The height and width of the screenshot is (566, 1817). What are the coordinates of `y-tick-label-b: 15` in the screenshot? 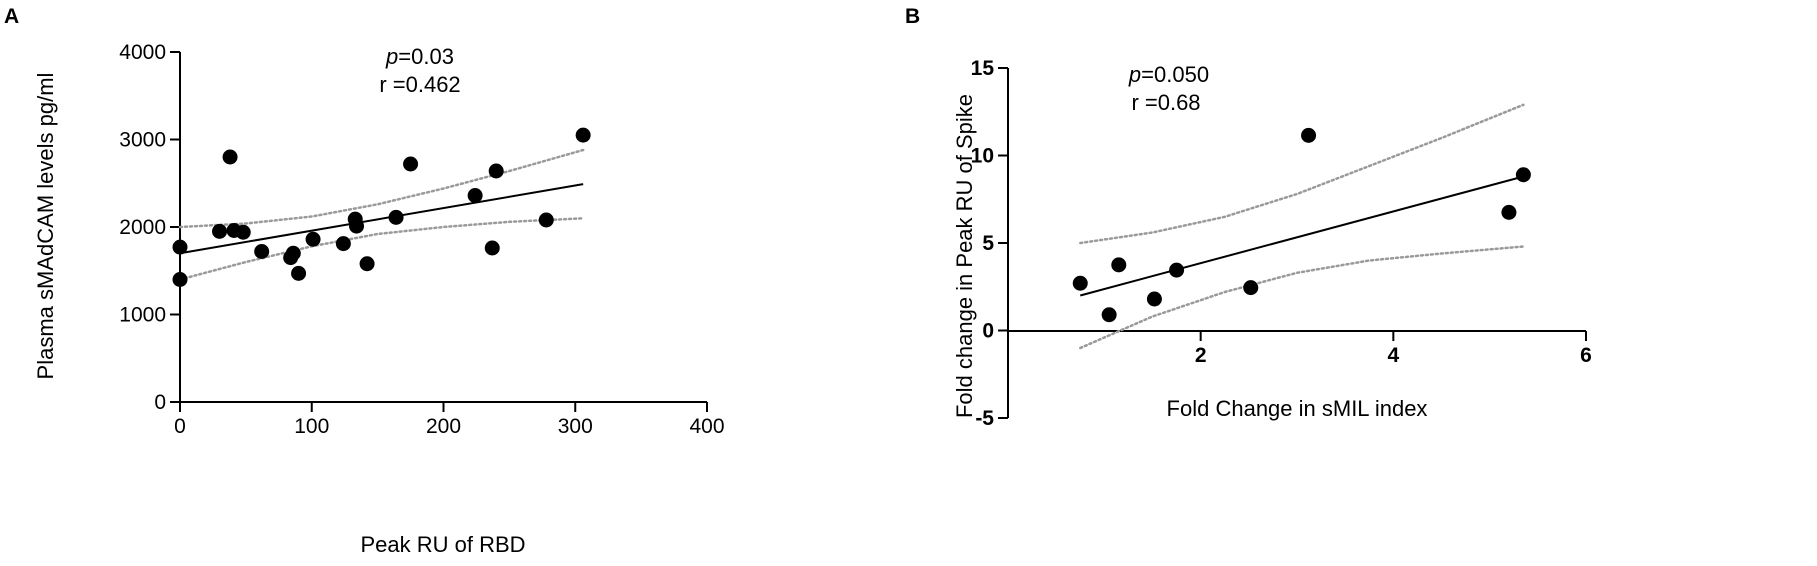 It's located at (983, 68).